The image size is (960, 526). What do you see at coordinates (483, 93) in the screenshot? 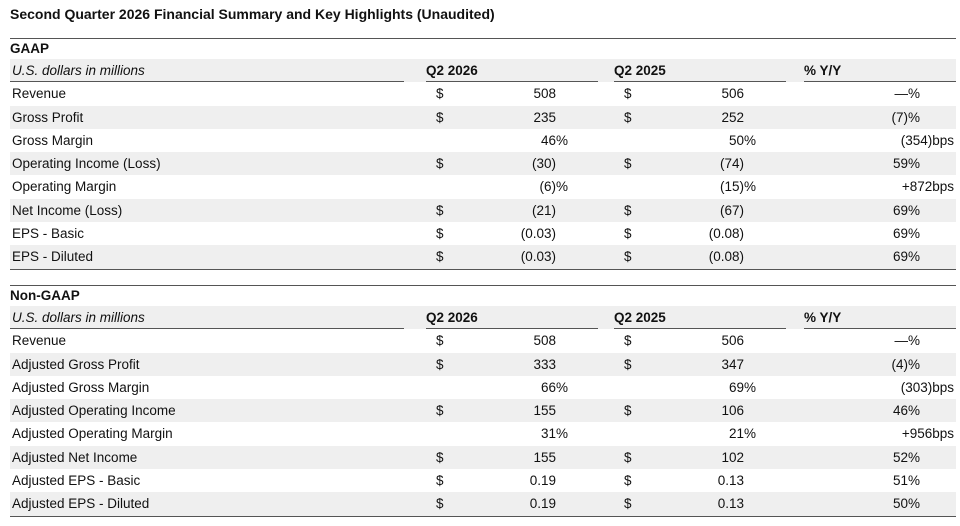
I see `table-row: Revenue $508 $506 —%` at bounding box center [483, 93].